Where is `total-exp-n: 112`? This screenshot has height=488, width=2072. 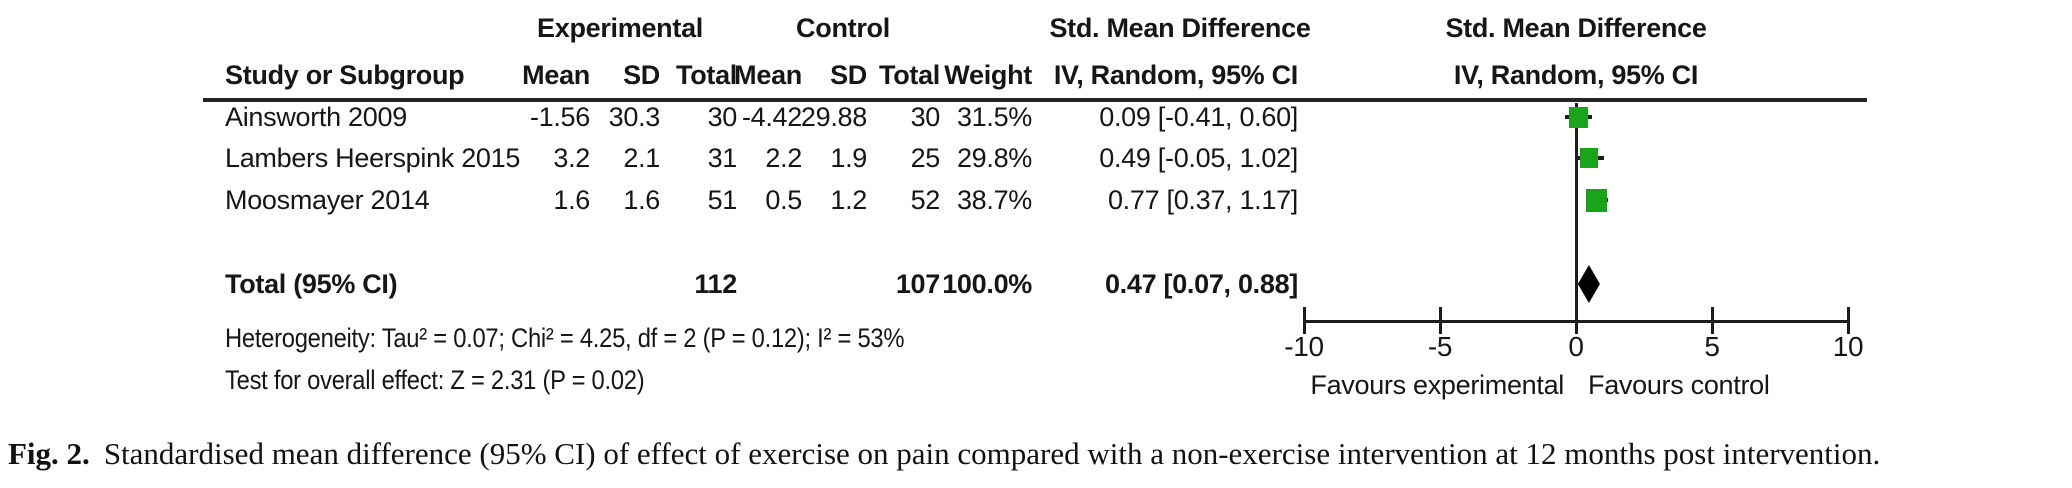
total-exp-n: 112 is located at coordinates (715, 284).